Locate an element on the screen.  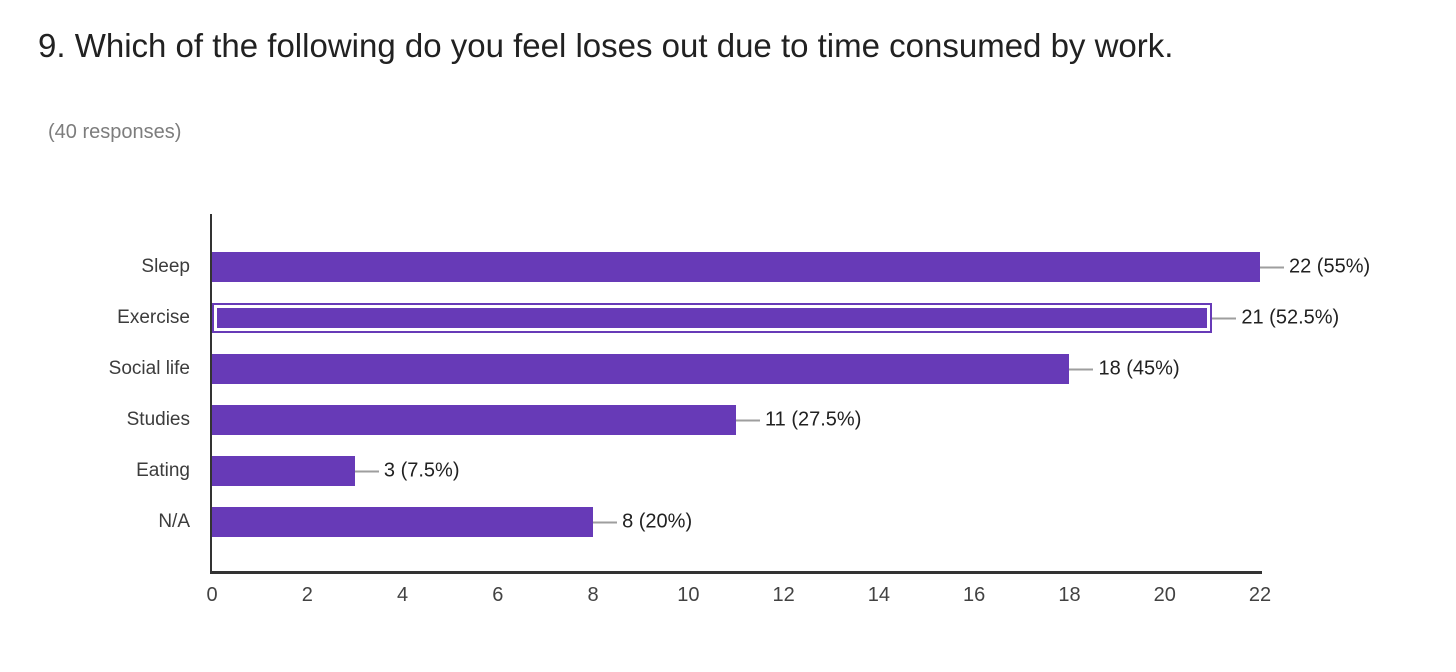
x-tick-label-14: 14 is located at coordinates (879, 595).